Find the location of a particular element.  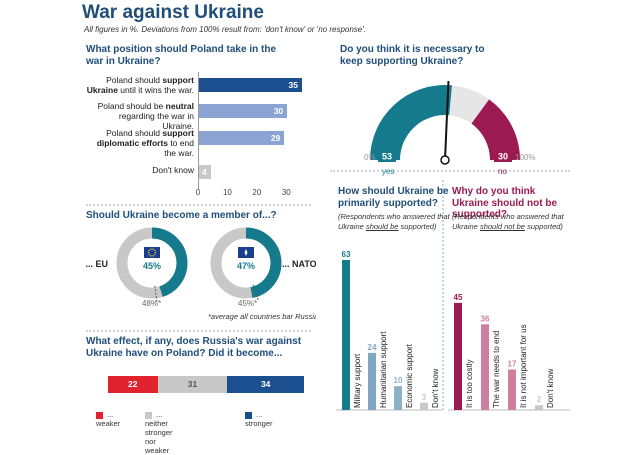

gauge-neutral-segment is located at coordinates (469, 104).